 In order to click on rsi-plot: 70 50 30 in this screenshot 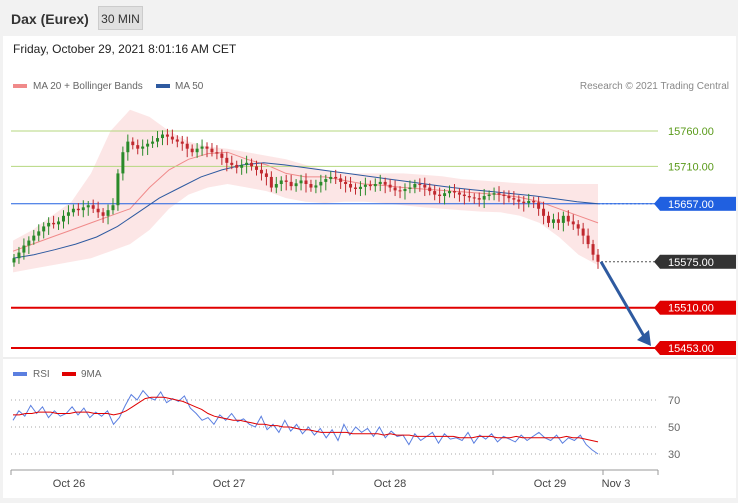, I will do `click(345, 425)`.